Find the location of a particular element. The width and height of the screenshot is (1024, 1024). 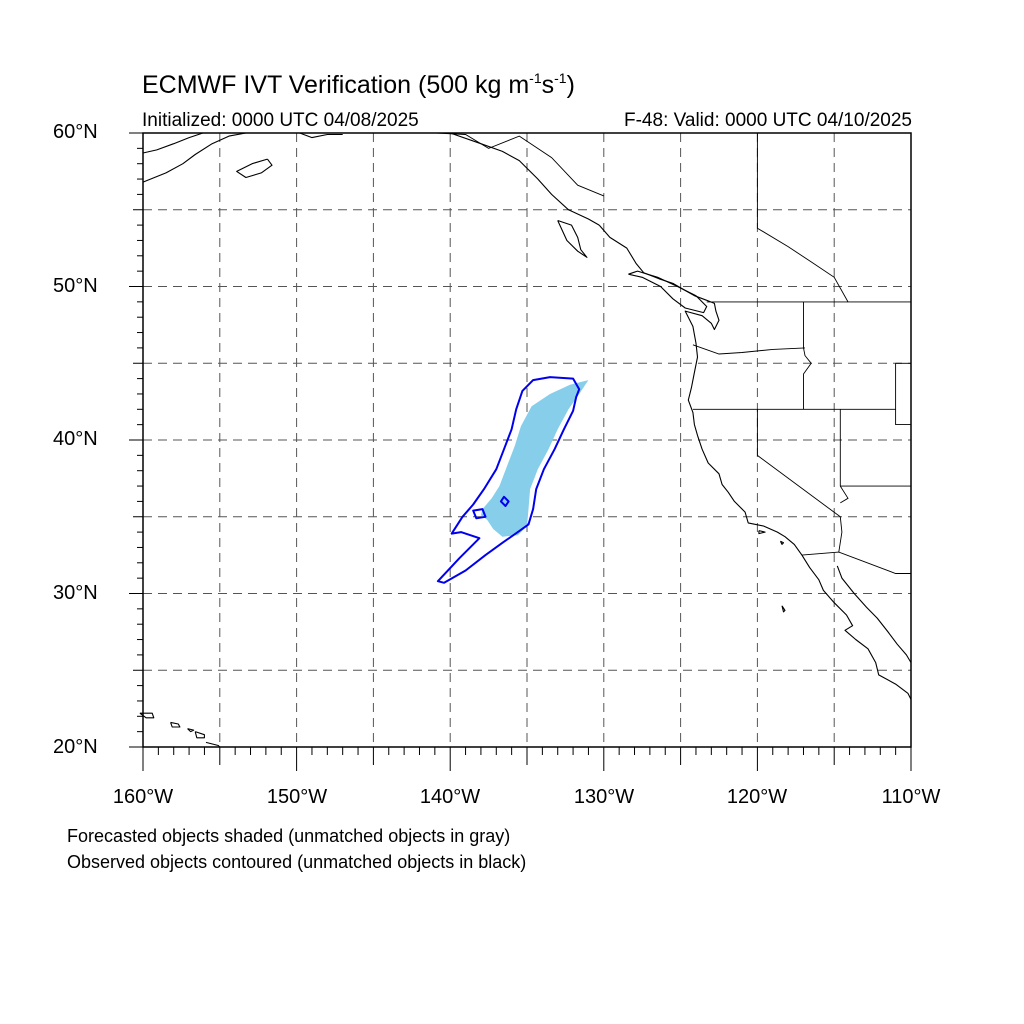

lat-label-50: 50°N is located at coordinates (75, 286).